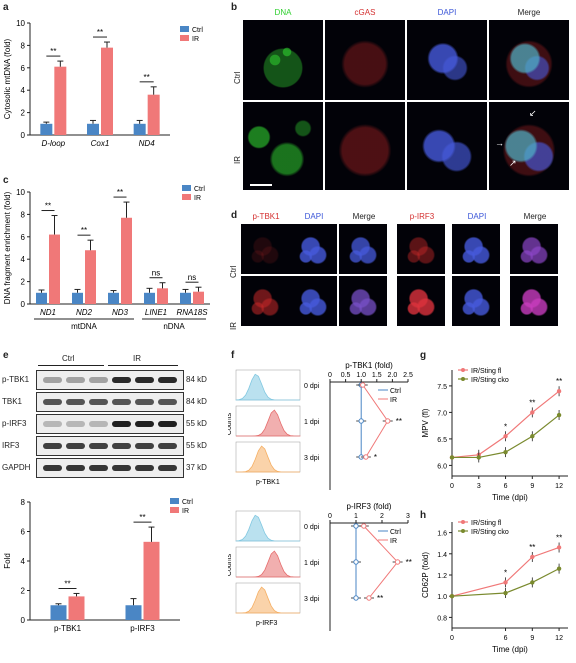 This screenshot has width=576, height=663. I want to click on x-tick-label: 0.5, so click(346, 375).